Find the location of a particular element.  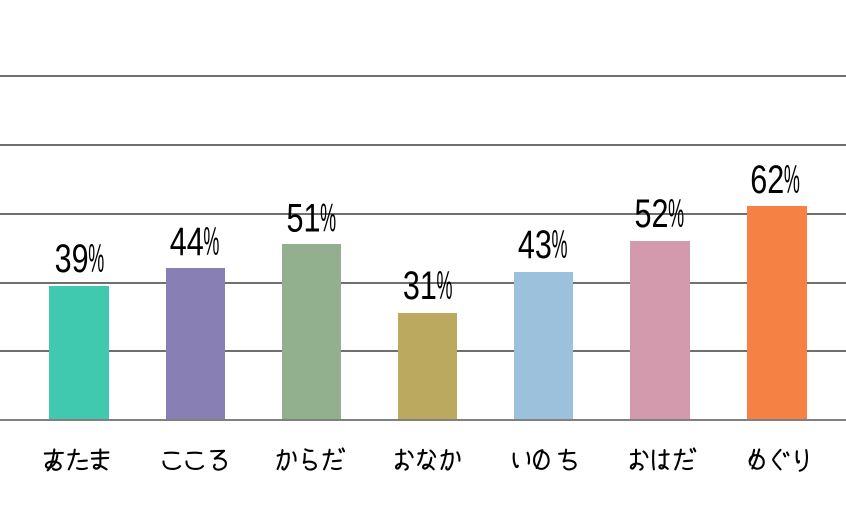

svg-text: 31 is located at coordinates (420, 286).